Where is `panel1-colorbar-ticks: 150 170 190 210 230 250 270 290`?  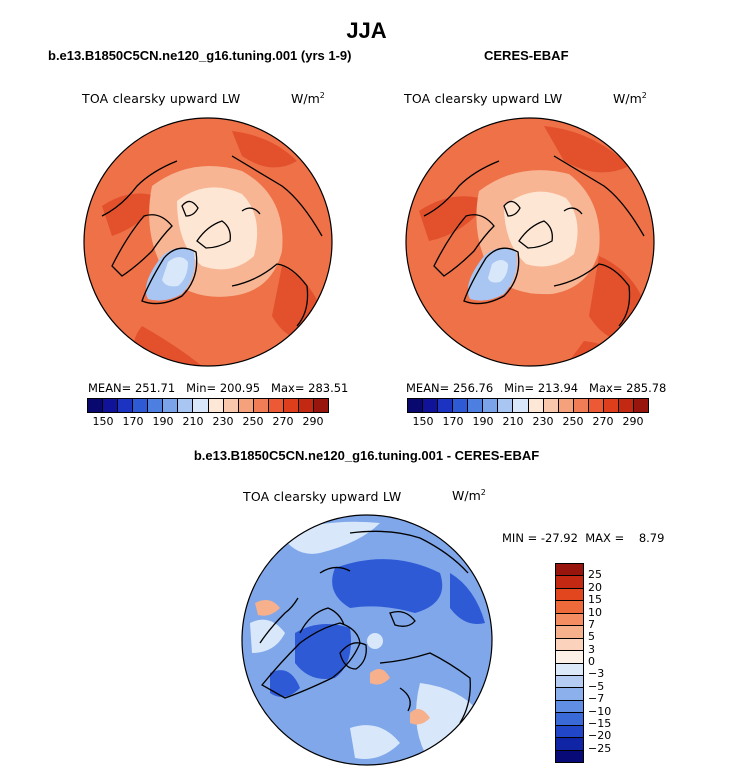 panel1-colorbar-ticks: 150 170 190 210 230 250 270 290 is located at coordinates (208, 422).